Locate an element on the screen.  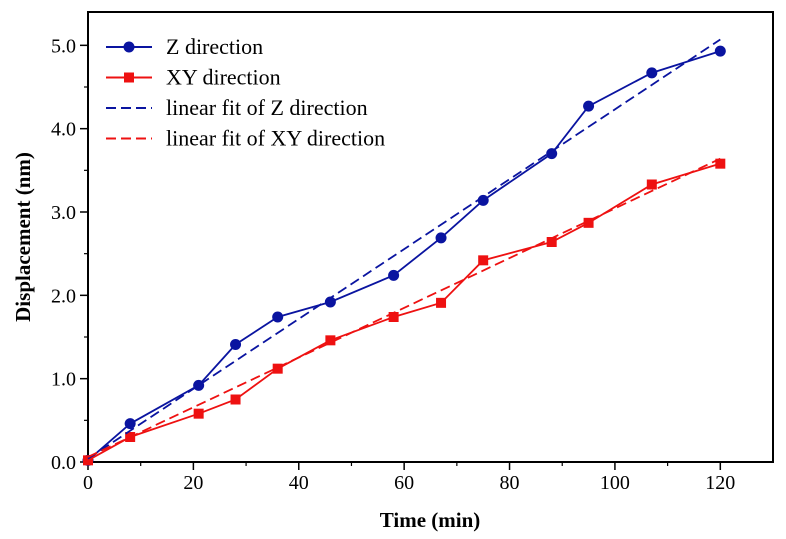
y-tick-label: 4.0 is located at coordinates (63, 130).